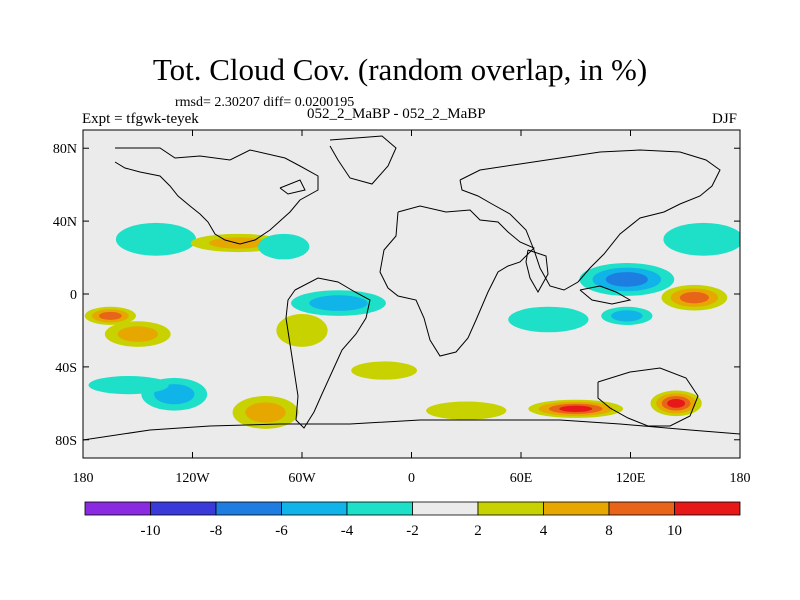  I want to click on case-comparison-label: 052_2_MaBP - 052_2_MaBP, so click(396, 114).